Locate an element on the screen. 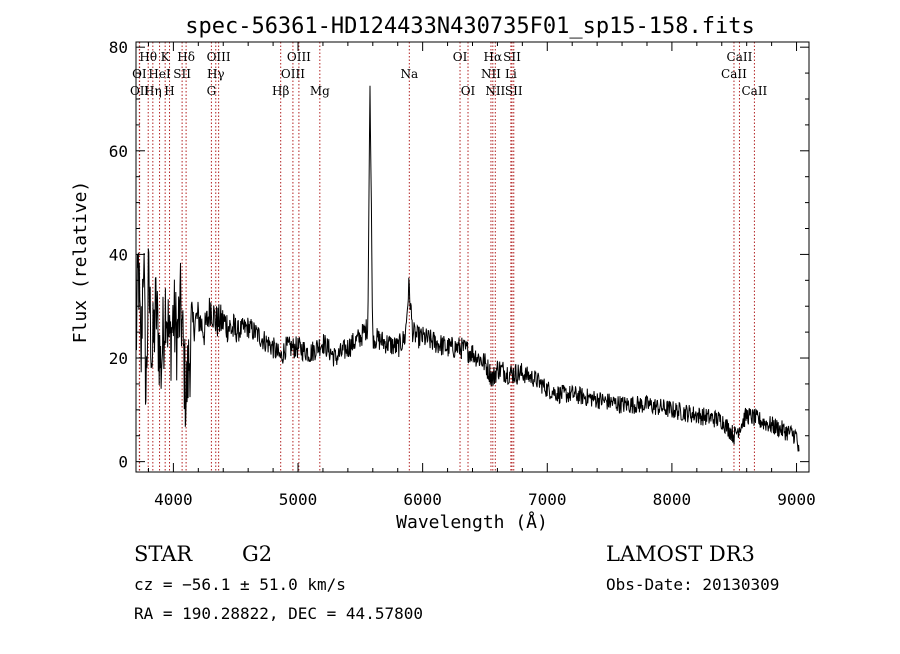 This screenshot has width=900, height=654. line-label: Hα is located at coordinates (493, 57).